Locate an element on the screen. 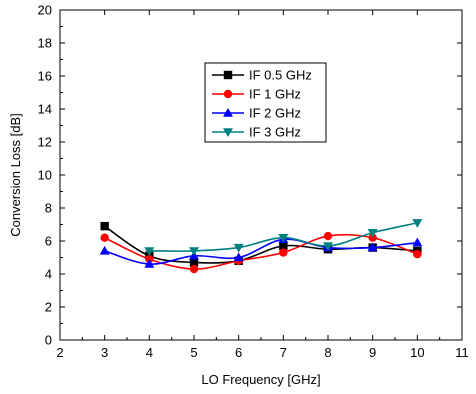  y-tick-label: 10 is located at coordinates (45, 175).